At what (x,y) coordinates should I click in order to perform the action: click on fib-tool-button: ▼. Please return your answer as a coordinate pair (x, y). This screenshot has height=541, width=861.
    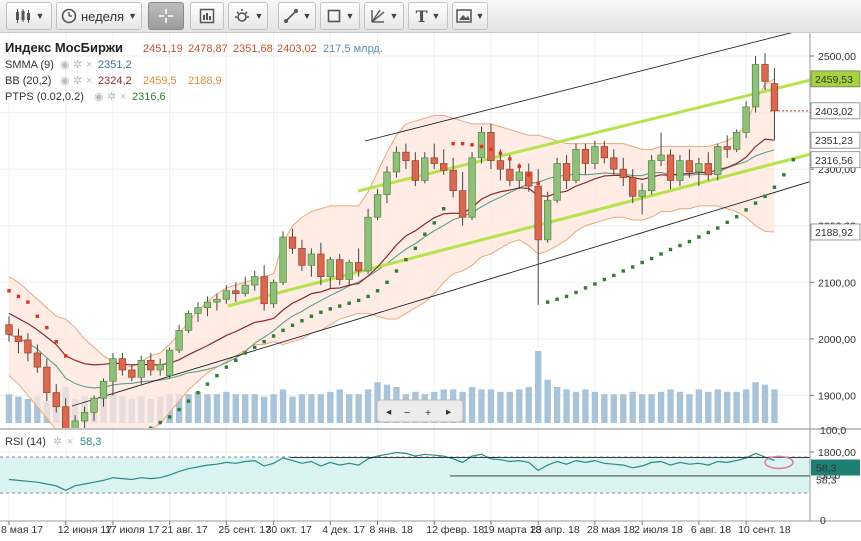
    Looking at the image, I should click on (384, 16).